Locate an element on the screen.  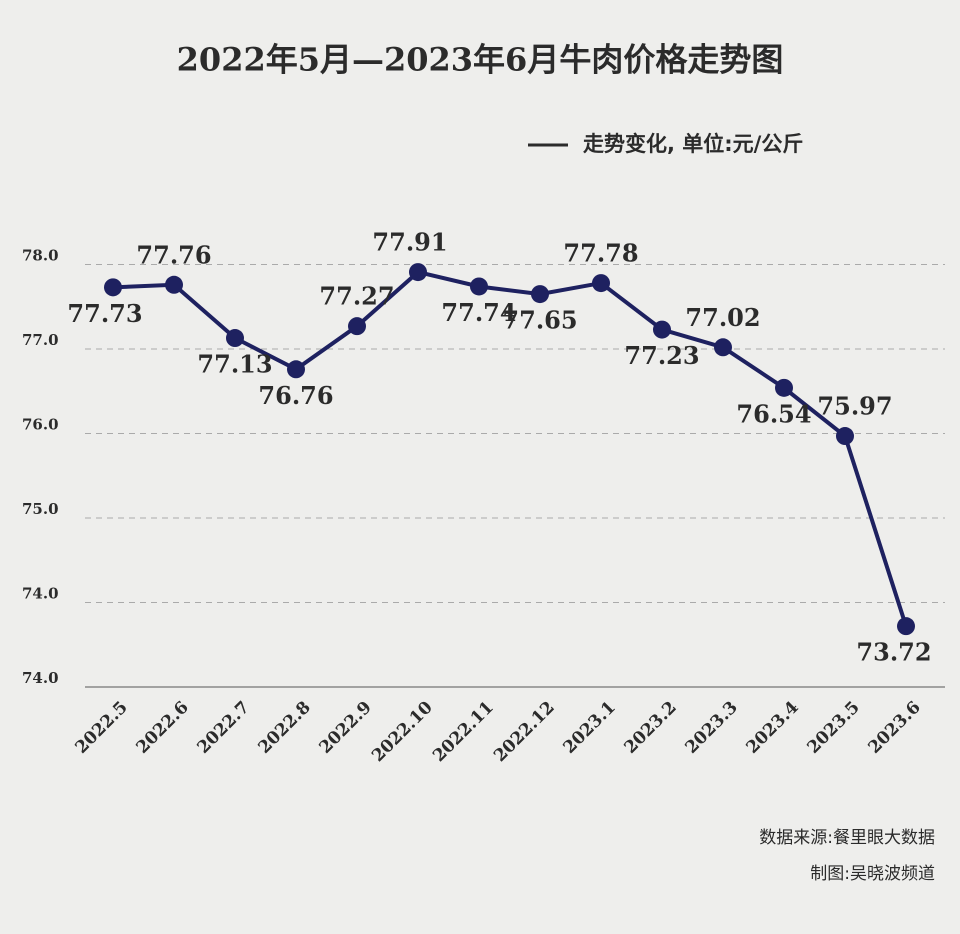
data-label: 77.76 is located at coordinates (173, 254).